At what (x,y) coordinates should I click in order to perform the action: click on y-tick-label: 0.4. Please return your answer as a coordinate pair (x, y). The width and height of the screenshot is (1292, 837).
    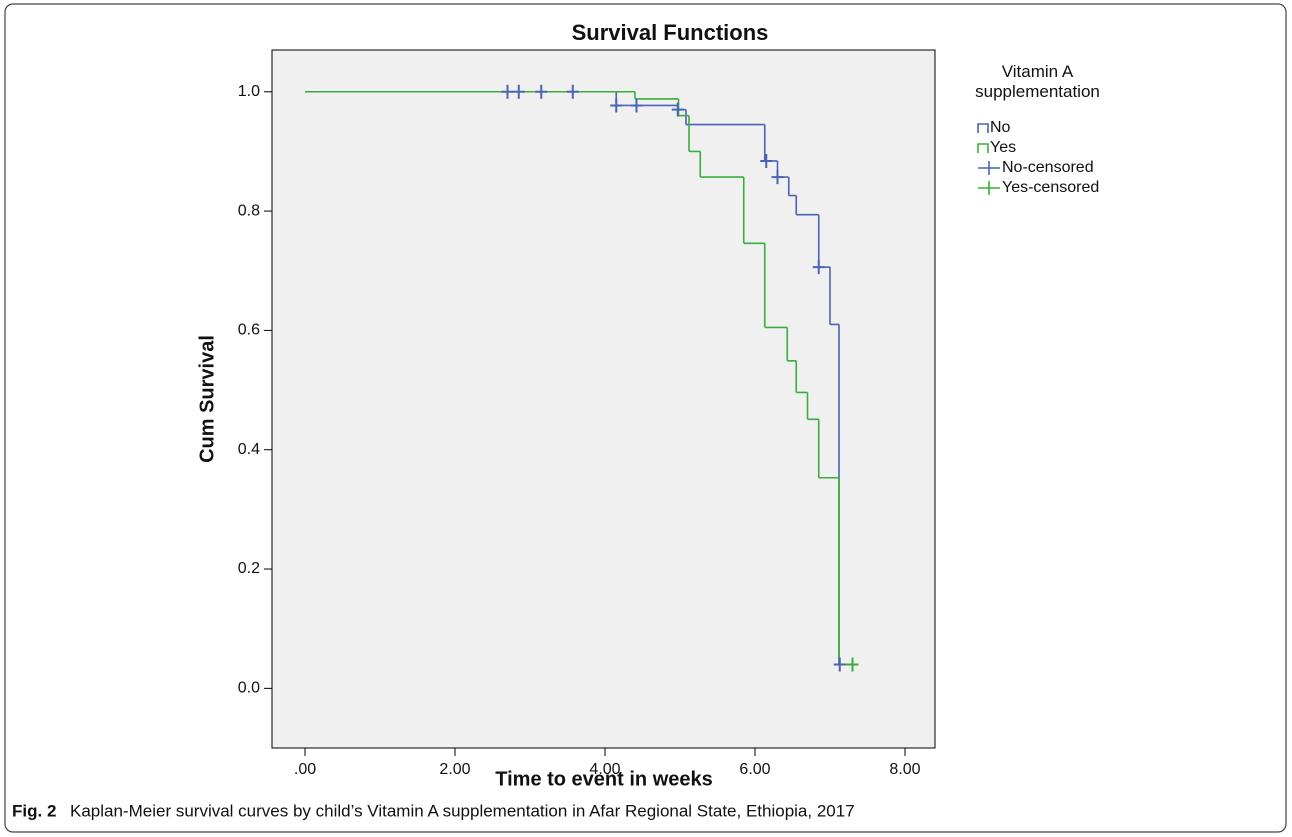
    Looking at the image, I should click on (249, 449).